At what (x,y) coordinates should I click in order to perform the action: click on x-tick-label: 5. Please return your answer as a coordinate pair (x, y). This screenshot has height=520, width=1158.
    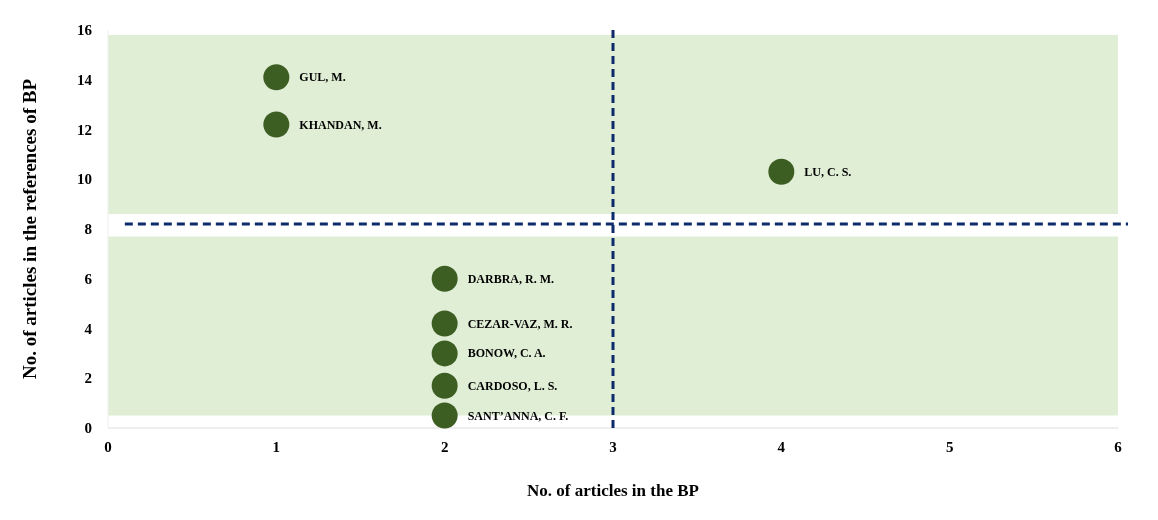
    Looking at the image, I should click on (949, 447).